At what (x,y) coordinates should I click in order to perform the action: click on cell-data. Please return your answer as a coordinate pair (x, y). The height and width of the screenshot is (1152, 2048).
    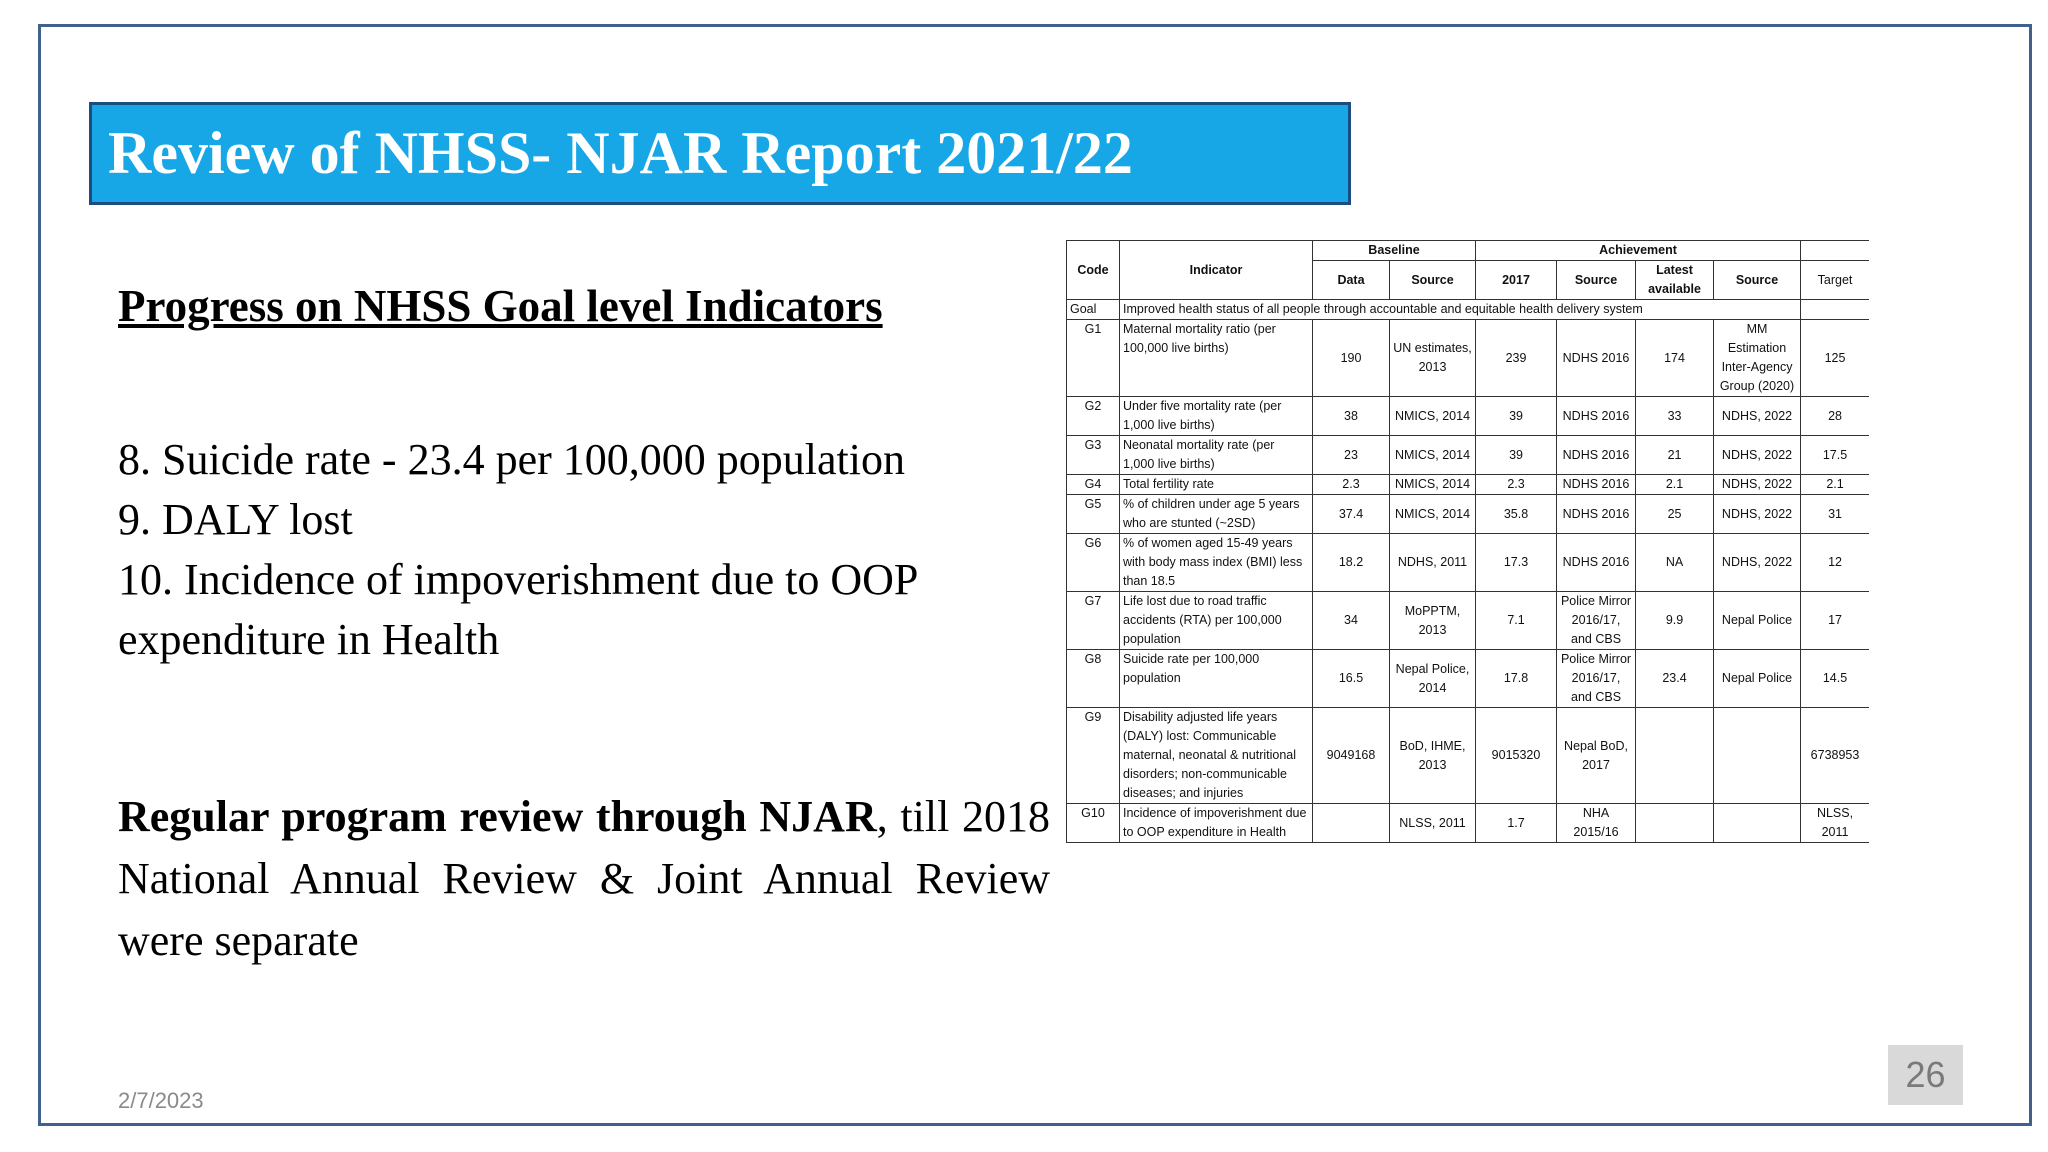
    Looking at the image, I should click on (1351, 823).